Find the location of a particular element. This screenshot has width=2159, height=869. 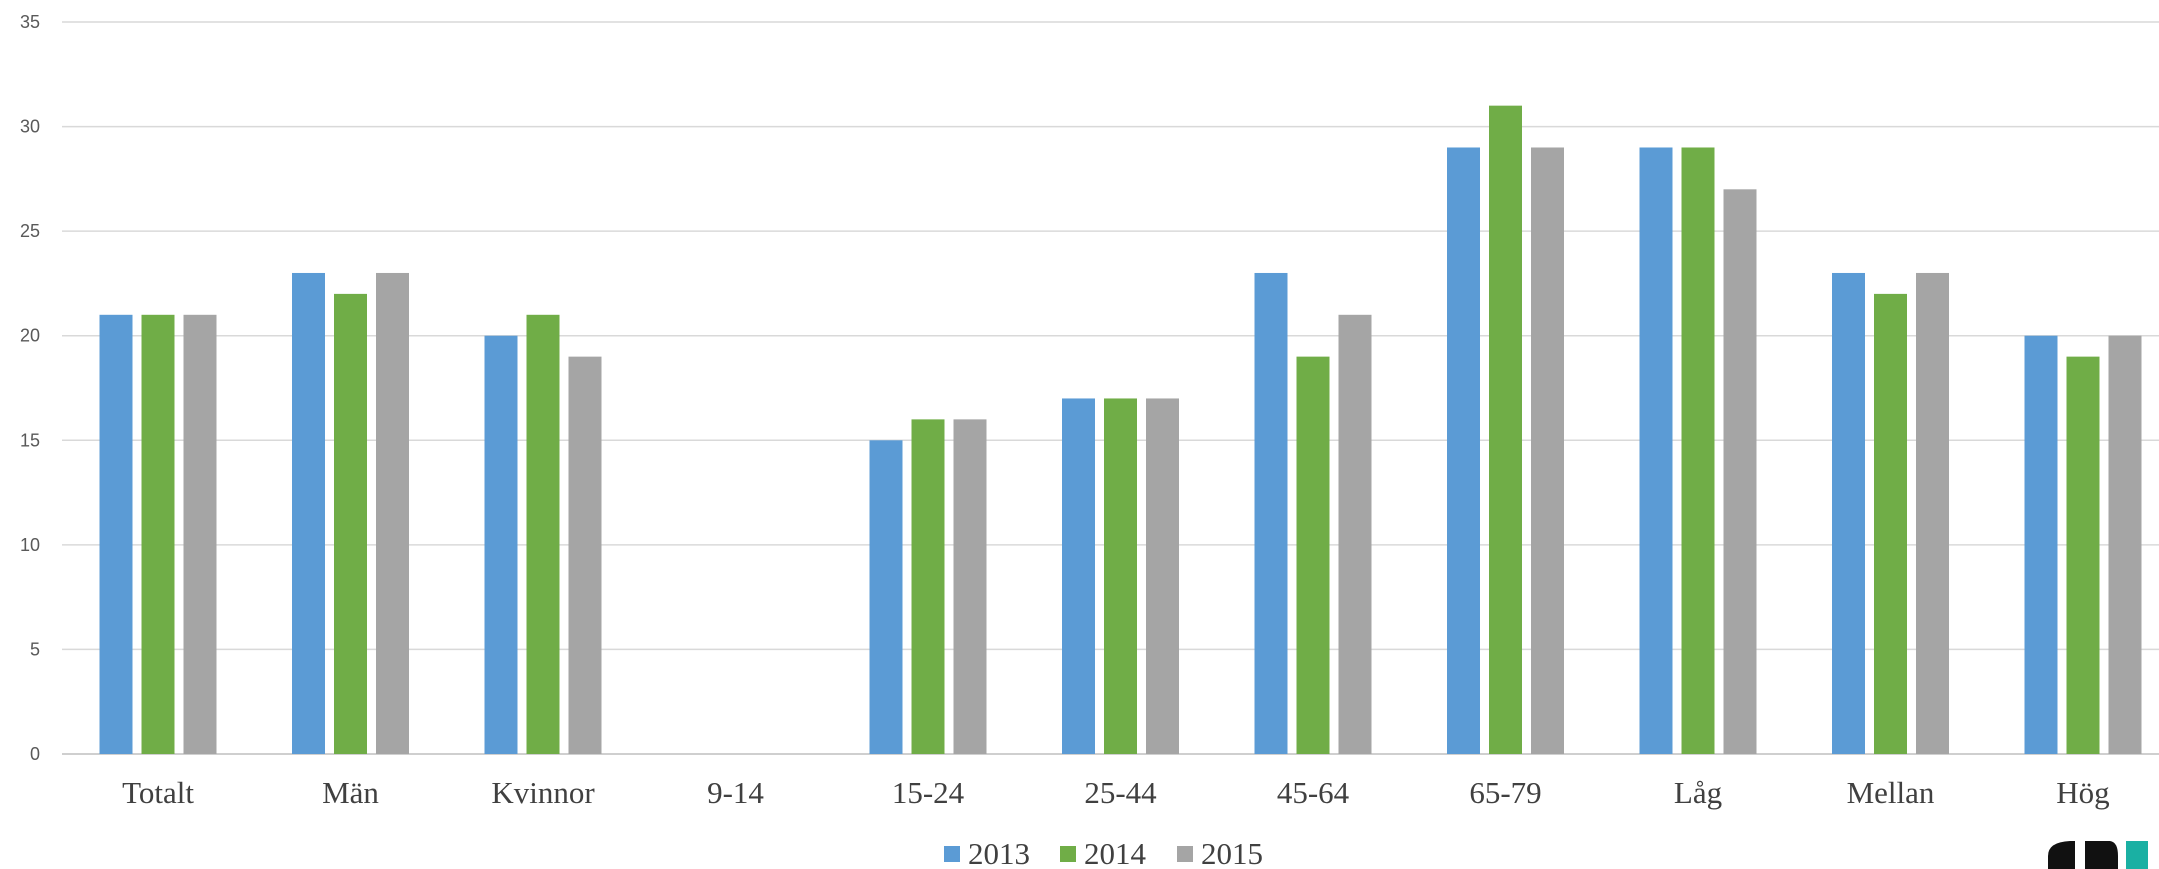

bar-2015-Totalt is located at coordinates (200, 534).